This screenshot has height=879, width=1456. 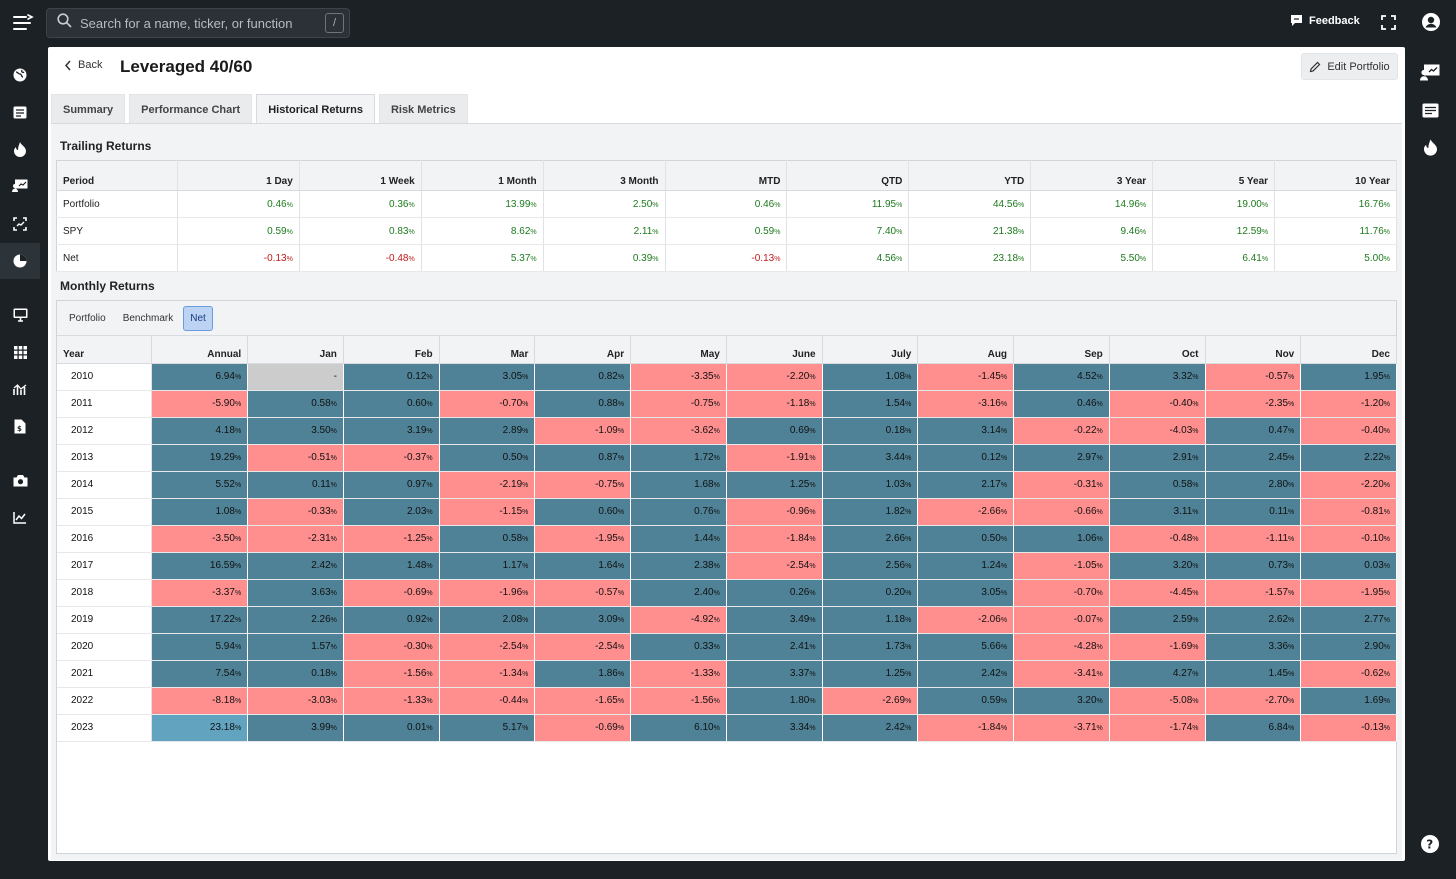 I want to click on cell-value: 3.44, so click(x=895, y=457).